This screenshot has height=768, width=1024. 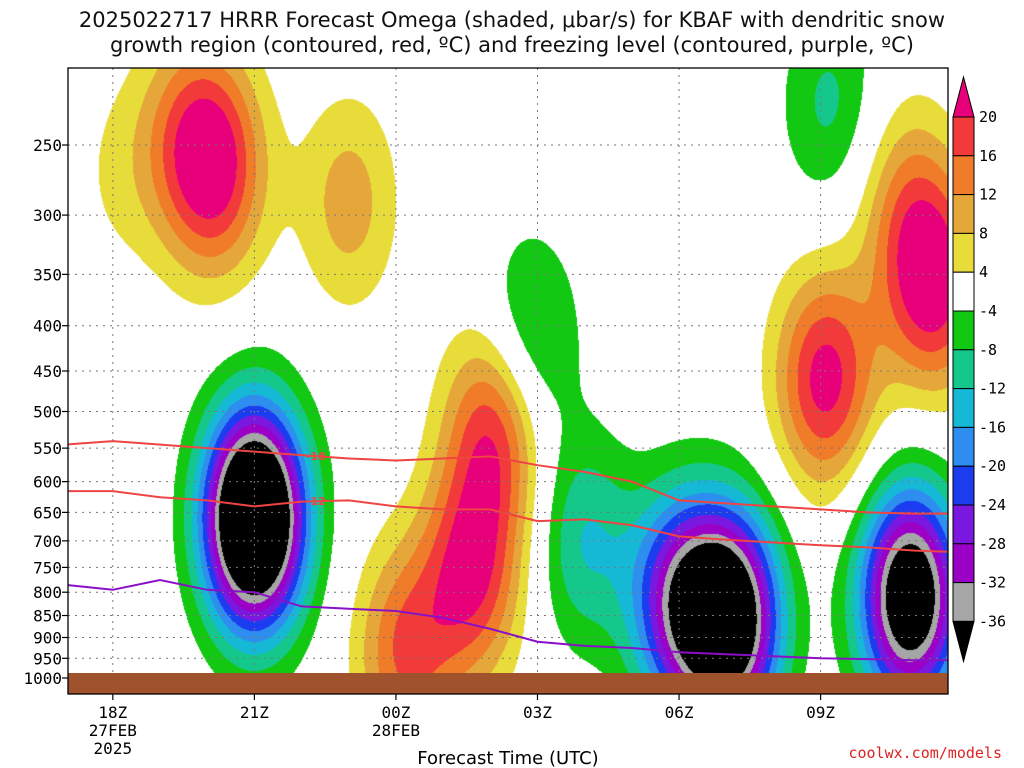 What do you see at coordinates (47, 592) in the screenshot?
I see `y-tick-label-800: 800` at bounding box center [47, 592].